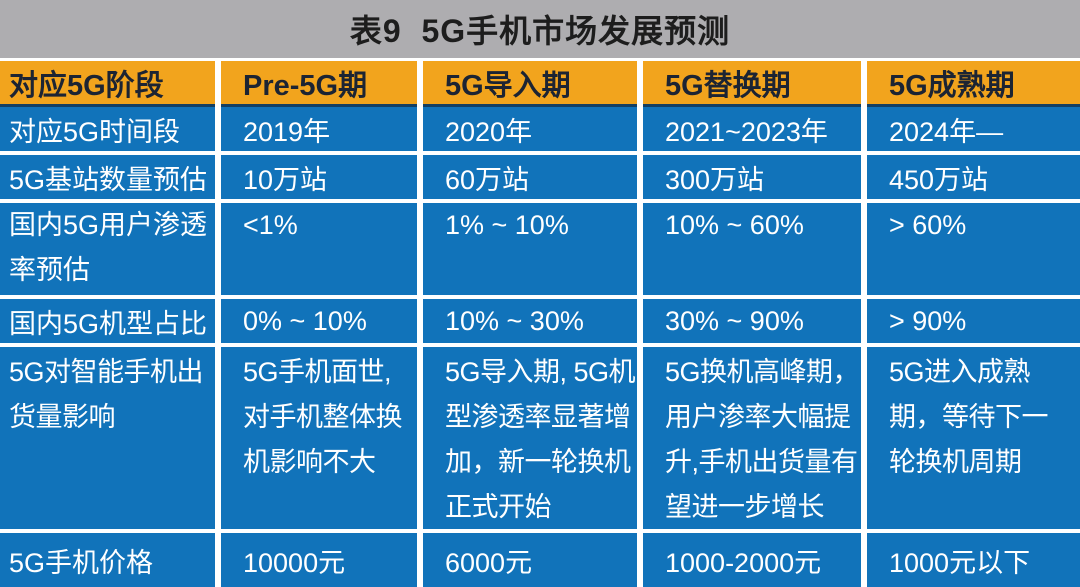 This screenshot has width=1080, height=587. I want to click on table-header-row: 对应5G阶段 Pre-5G期 5G导入期 5G替换期 5G成熟期, so click(540, 84).